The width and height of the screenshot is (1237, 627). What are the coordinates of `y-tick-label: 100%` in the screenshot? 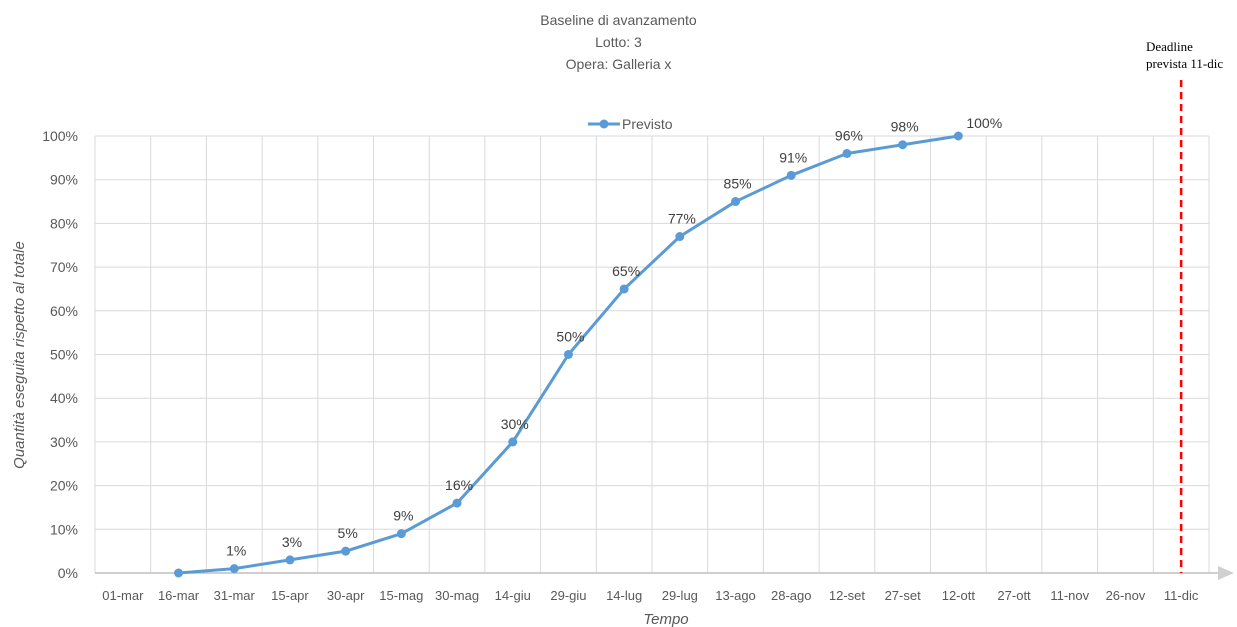 It's located at (60, 136).